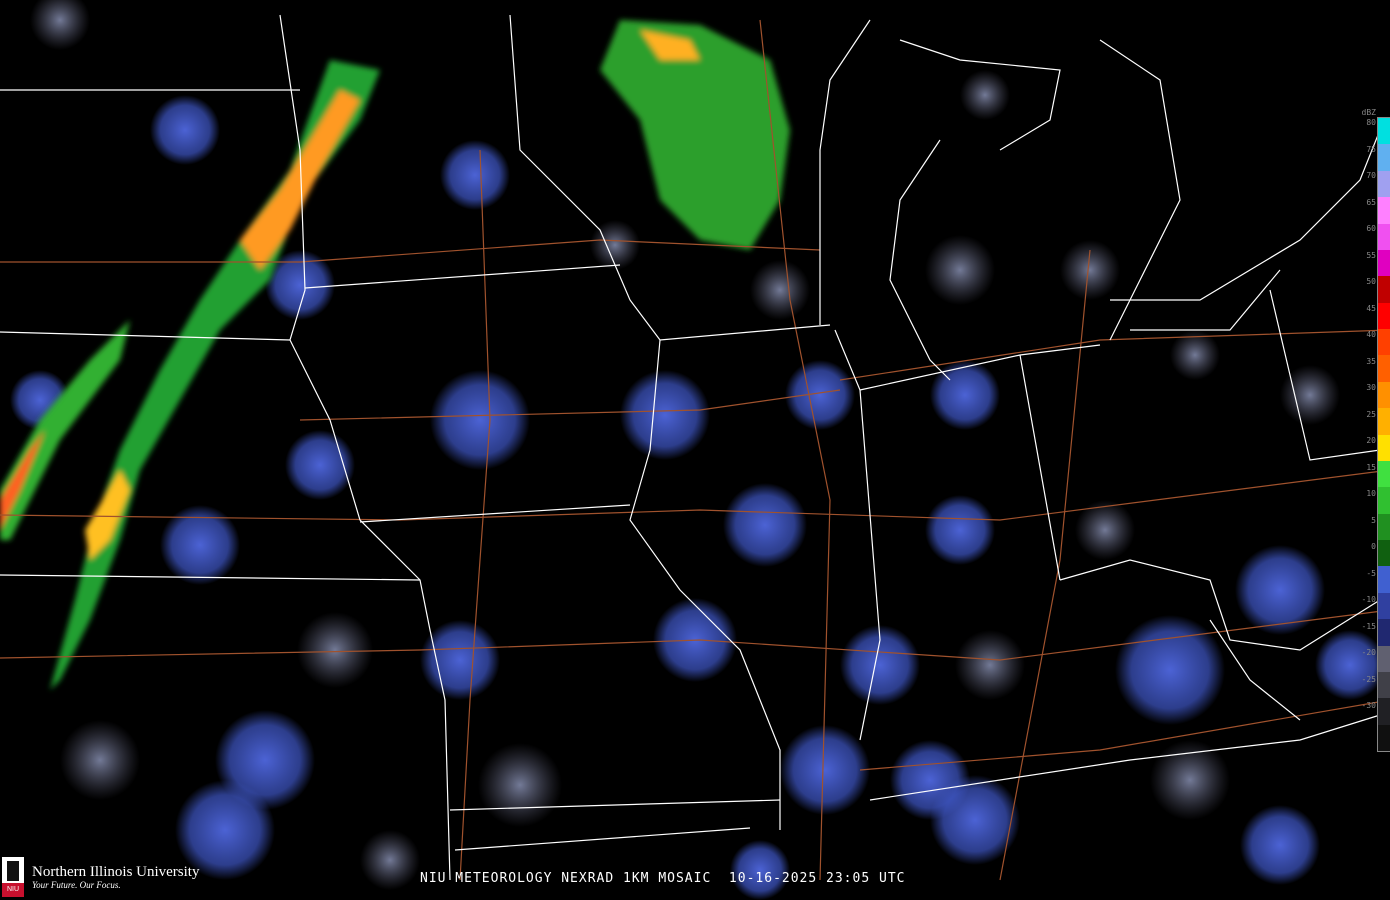  What do you see at coordinates (1371, 202) in the screenshot?
I see `legend-tick-label: 65` at bounding box center [1371, 202].